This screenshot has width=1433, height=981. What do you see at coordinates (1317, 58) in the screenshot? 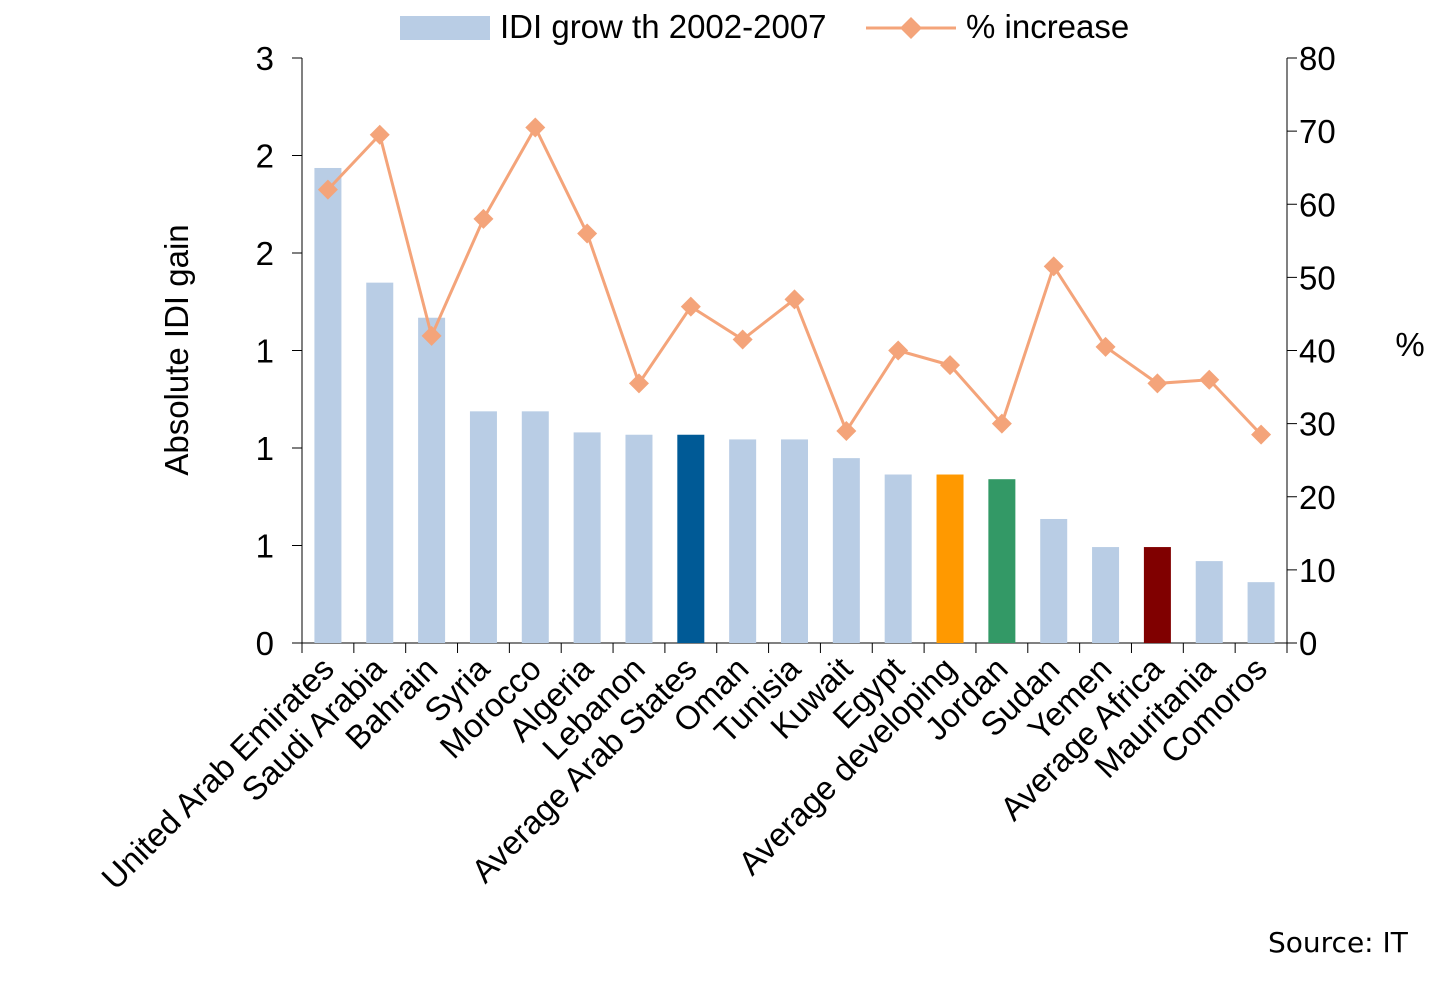
I see `y2-tick-label: 80` at bounding box center [1317, 58].